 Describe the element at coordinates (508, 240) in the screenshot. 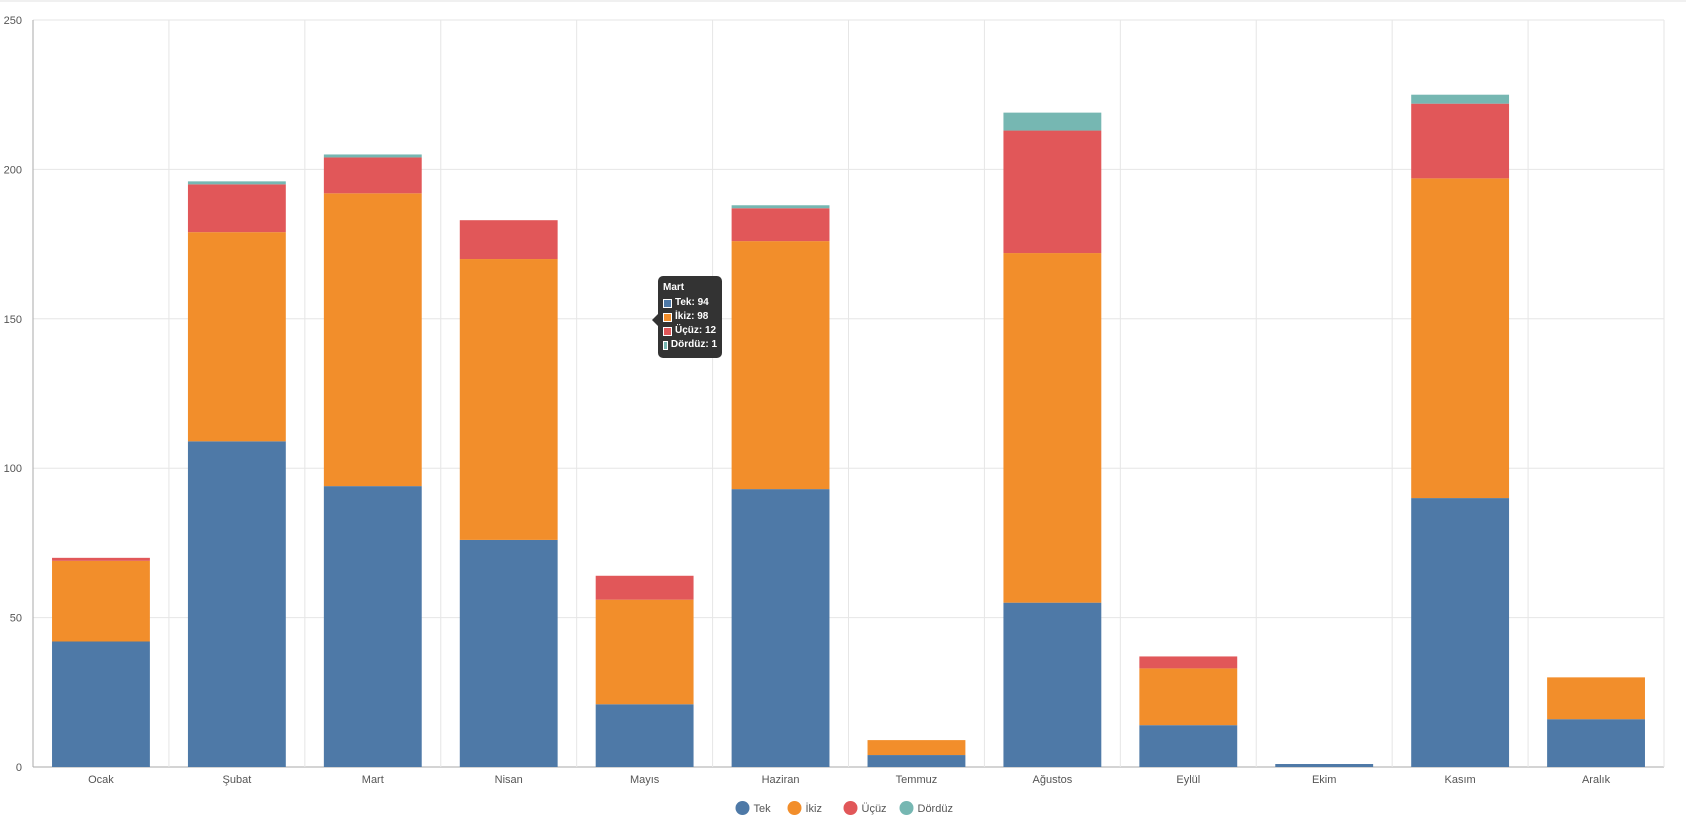

I see `bar-nisan-ucuz` at that location.